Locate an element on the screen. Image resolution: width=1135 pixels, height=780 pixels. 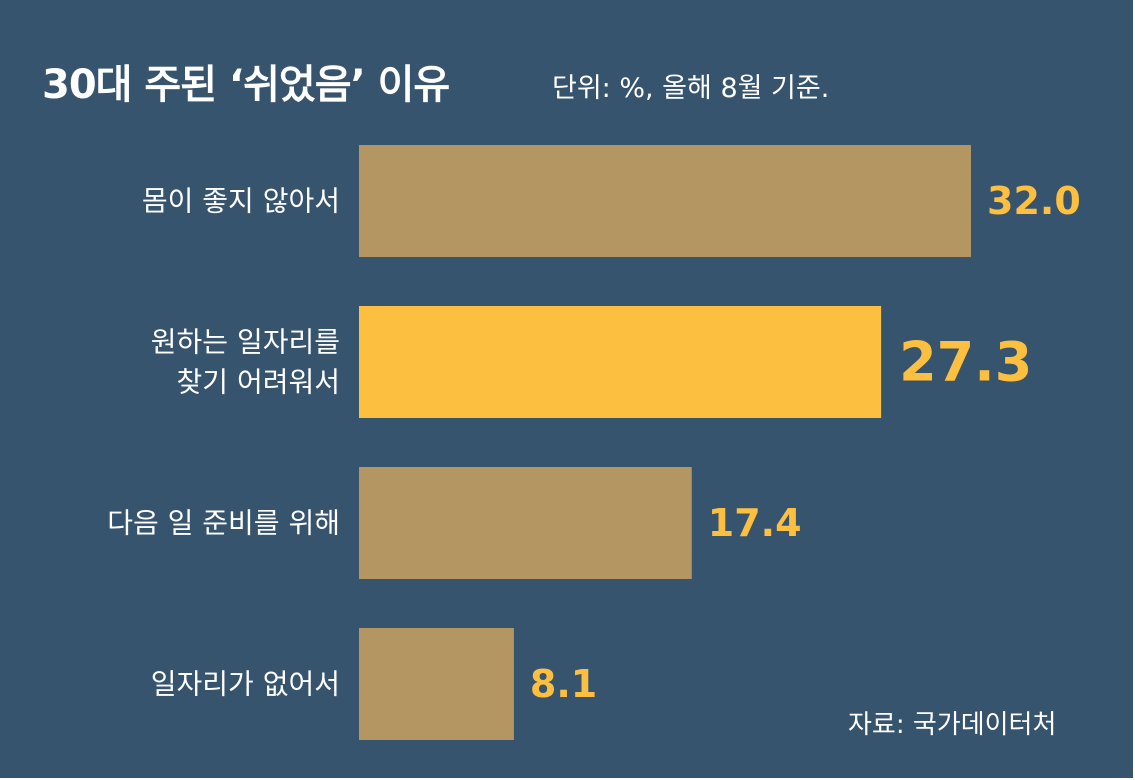
value-label-2: 17.4 is located at coordinates (755, 523).